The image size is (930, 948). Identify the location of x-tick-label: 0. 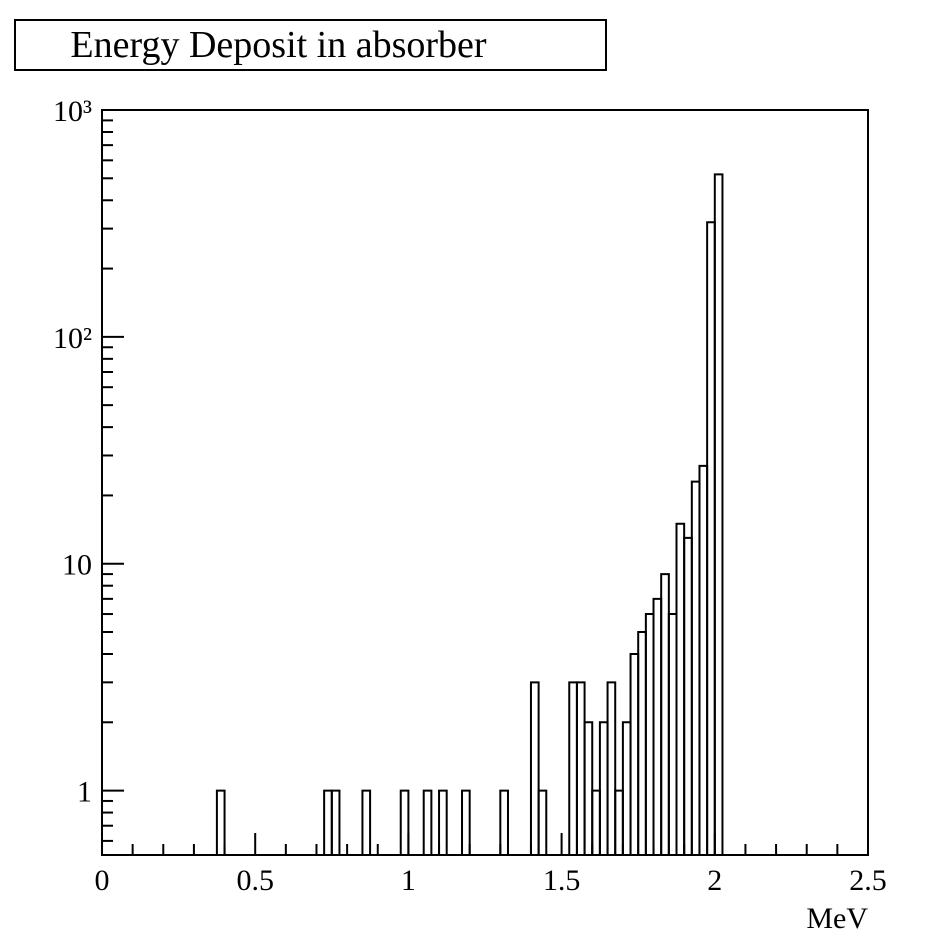
(102, 880).